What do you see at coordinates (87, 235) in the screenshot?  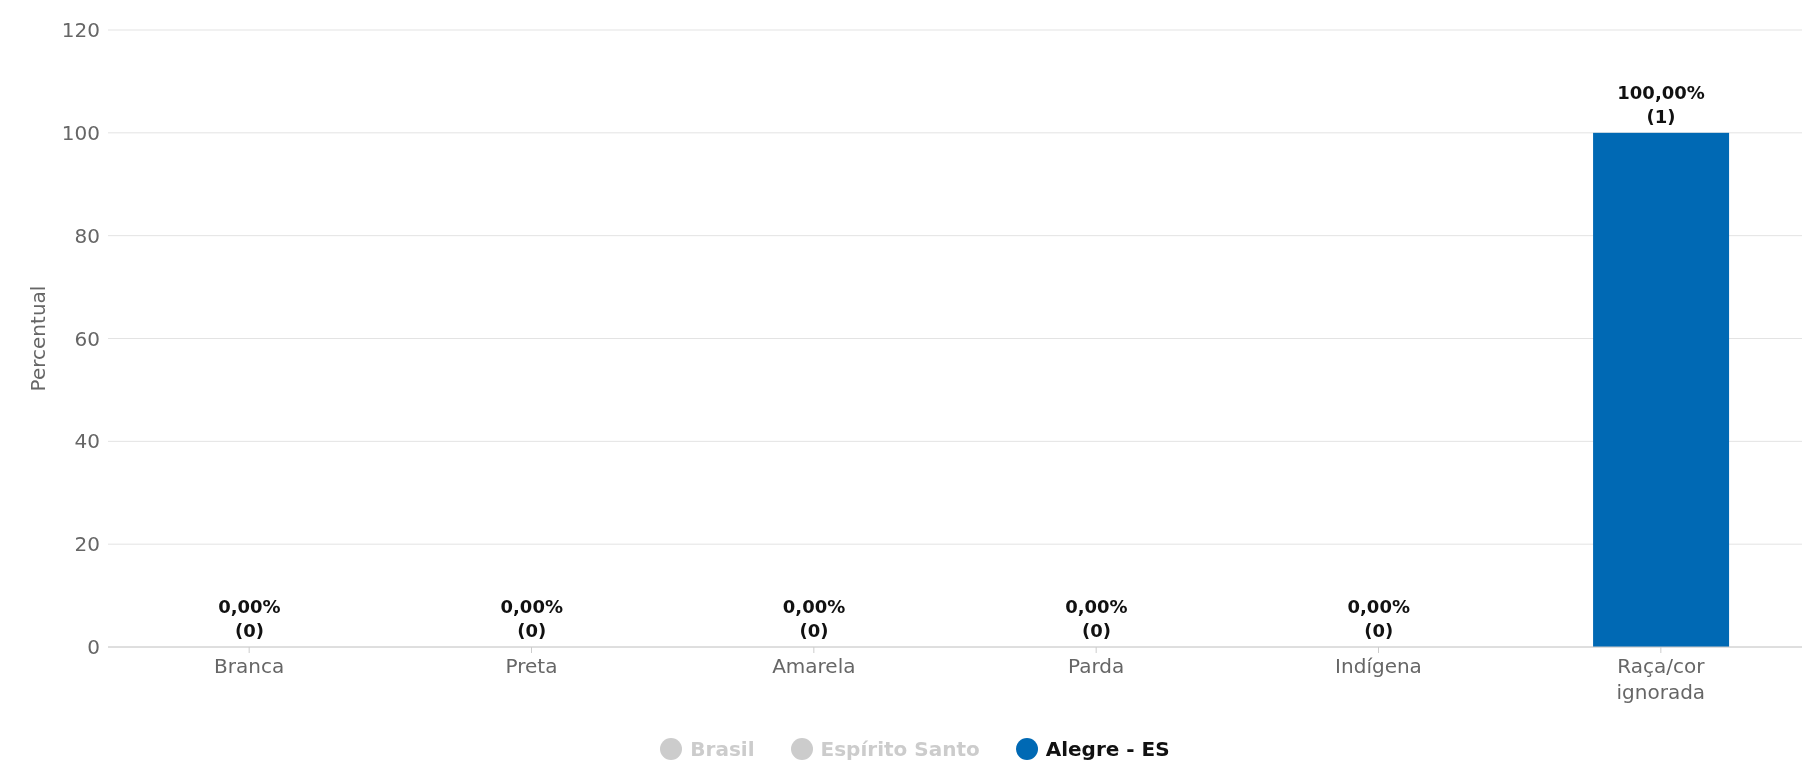 I see `y-tick-label: 80` at bounding box center [87, 235].